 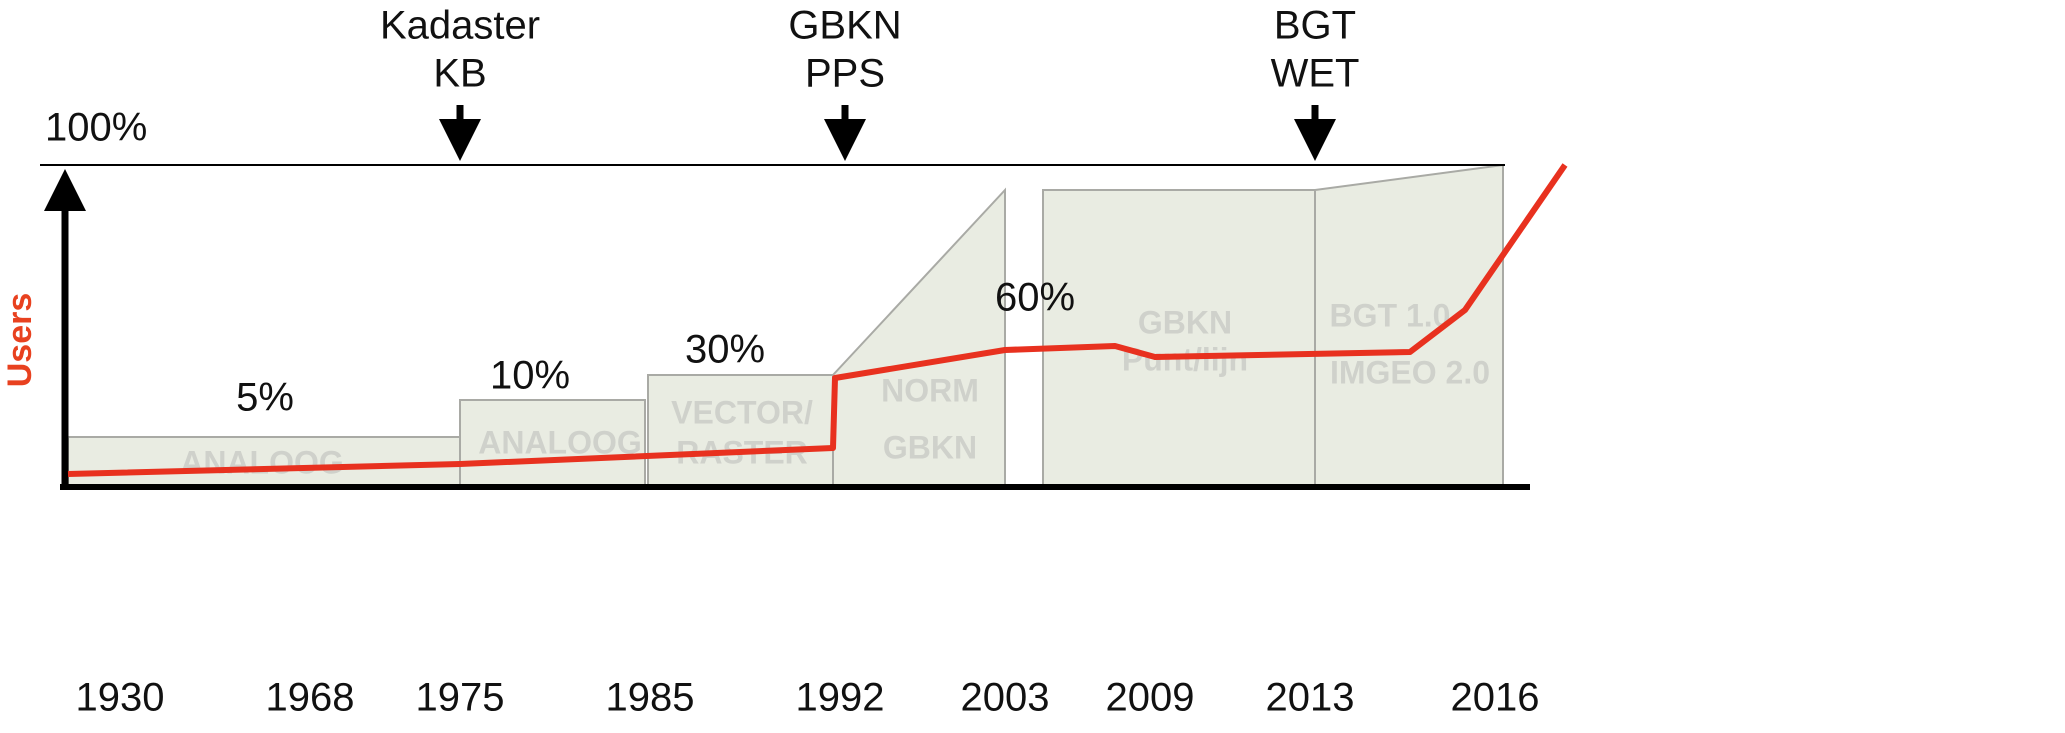 What do you see at coordinates (1315, 74) in the screenshot?
I see `event-label: WET` at bounding box center [1315, 74].